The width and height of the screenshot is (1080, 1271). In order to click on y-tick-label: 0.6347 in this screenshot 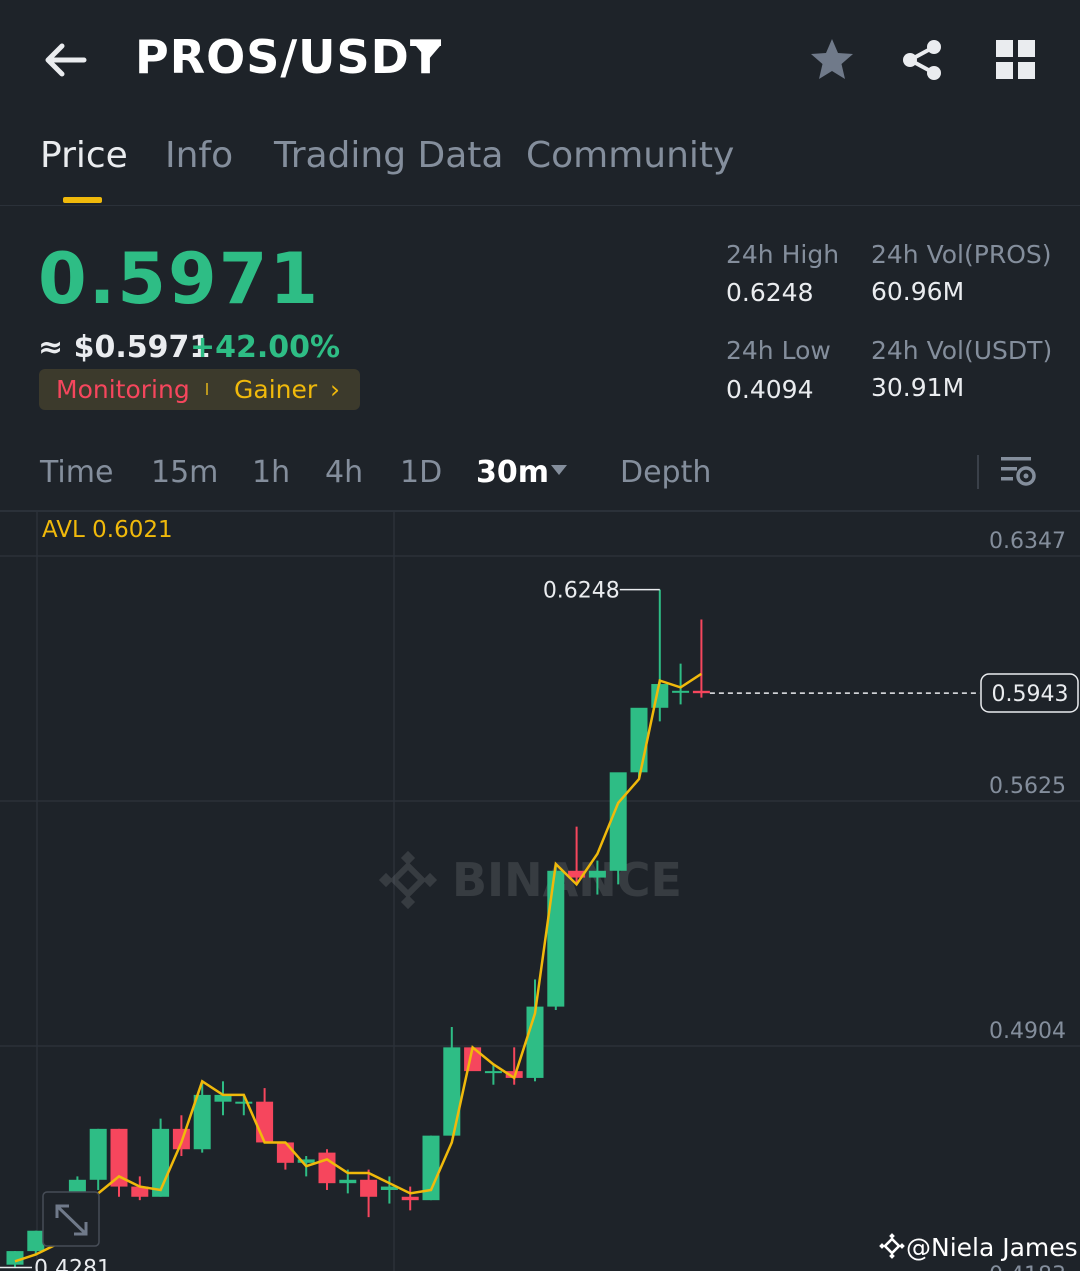, I will do `click(1027, 541)`.